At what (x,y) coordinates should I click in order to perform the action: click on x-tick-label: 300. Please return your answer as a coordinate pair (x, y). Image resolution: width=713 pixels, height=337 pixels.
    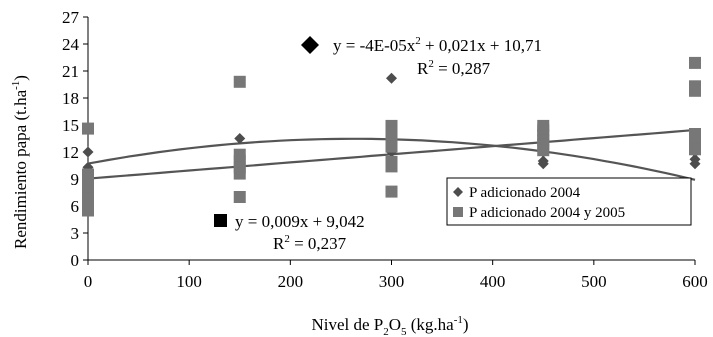
    Looking at the image, I should click on (392, 281).